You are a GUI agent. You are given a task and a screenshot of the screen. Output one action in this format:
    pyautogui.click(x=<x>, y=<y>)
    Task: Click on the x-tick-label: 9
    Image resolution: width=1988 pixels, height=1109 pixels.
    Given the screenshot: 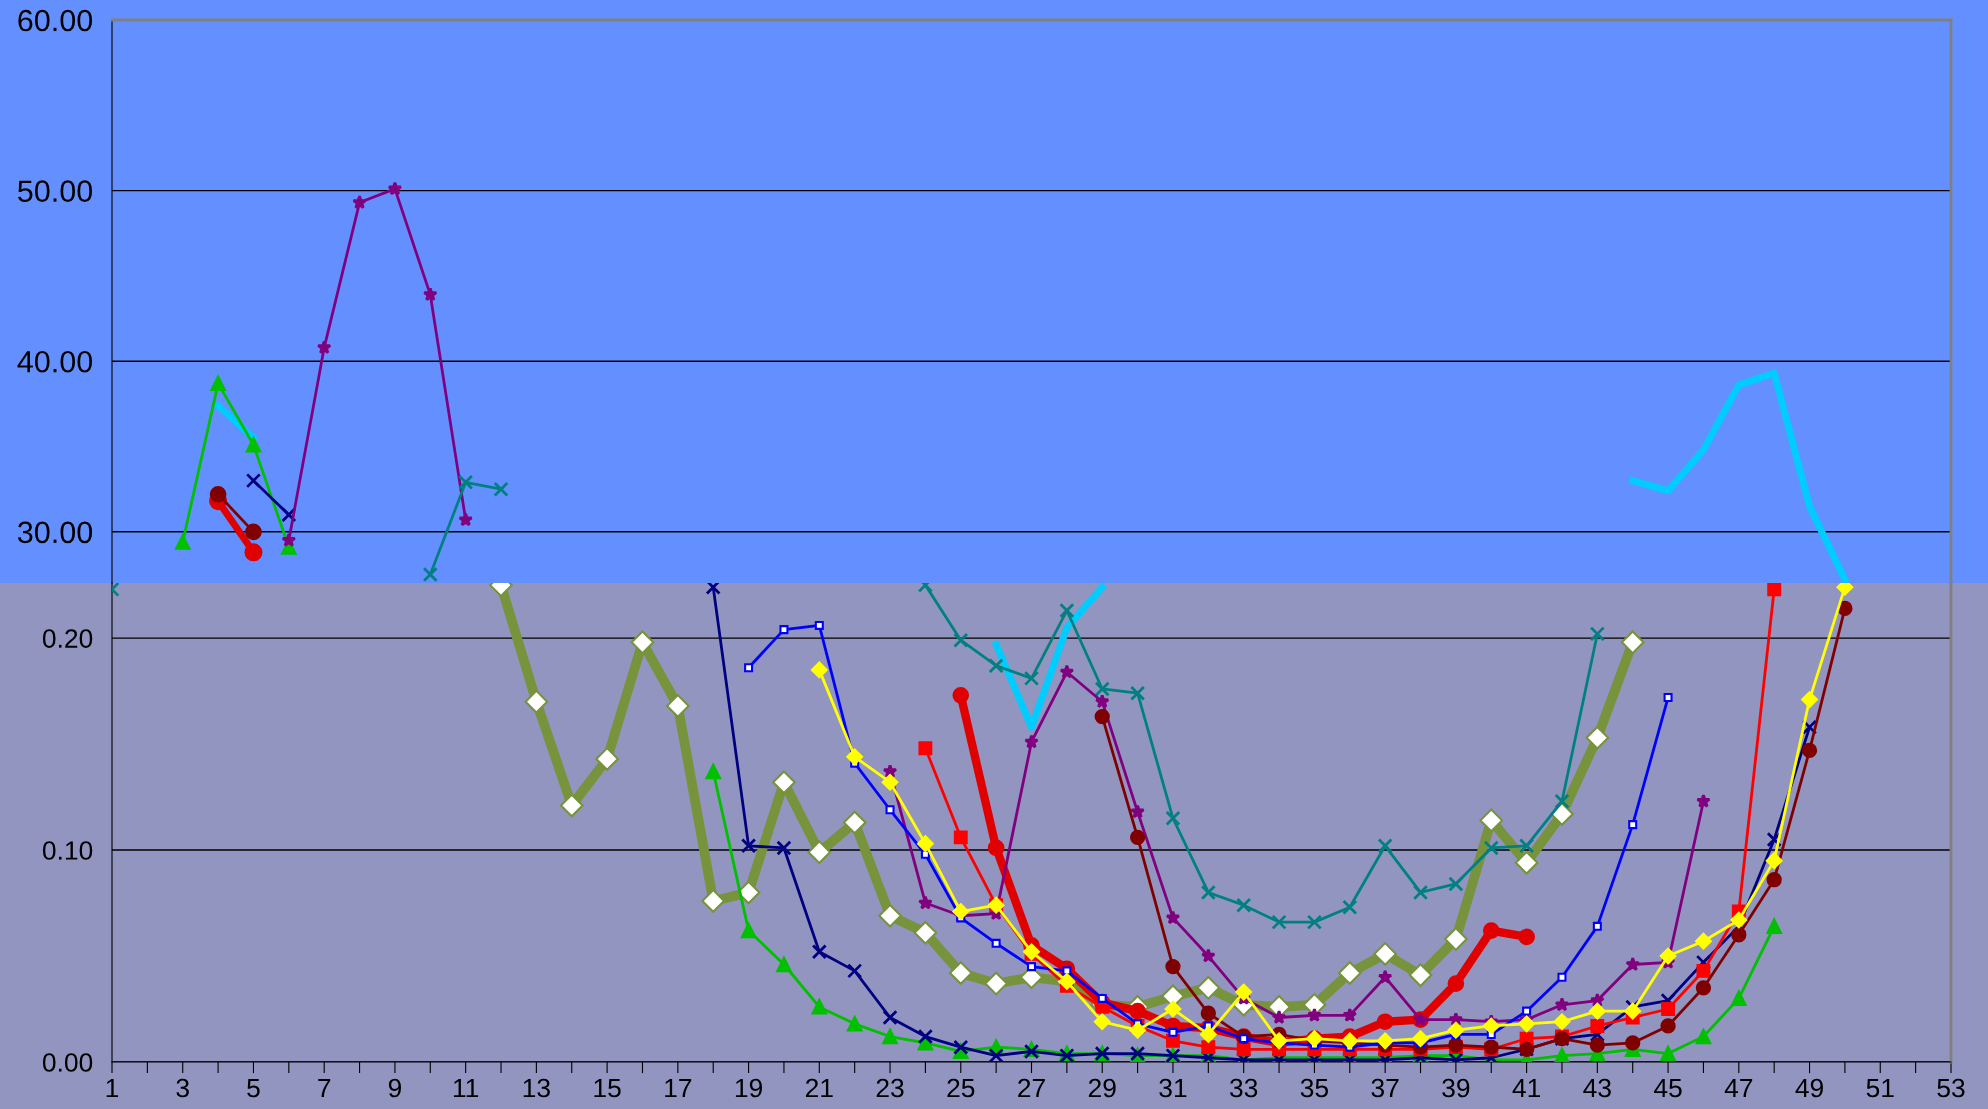 What is the action you would take?
    pyautogui.click(x=395, y=1088)
    